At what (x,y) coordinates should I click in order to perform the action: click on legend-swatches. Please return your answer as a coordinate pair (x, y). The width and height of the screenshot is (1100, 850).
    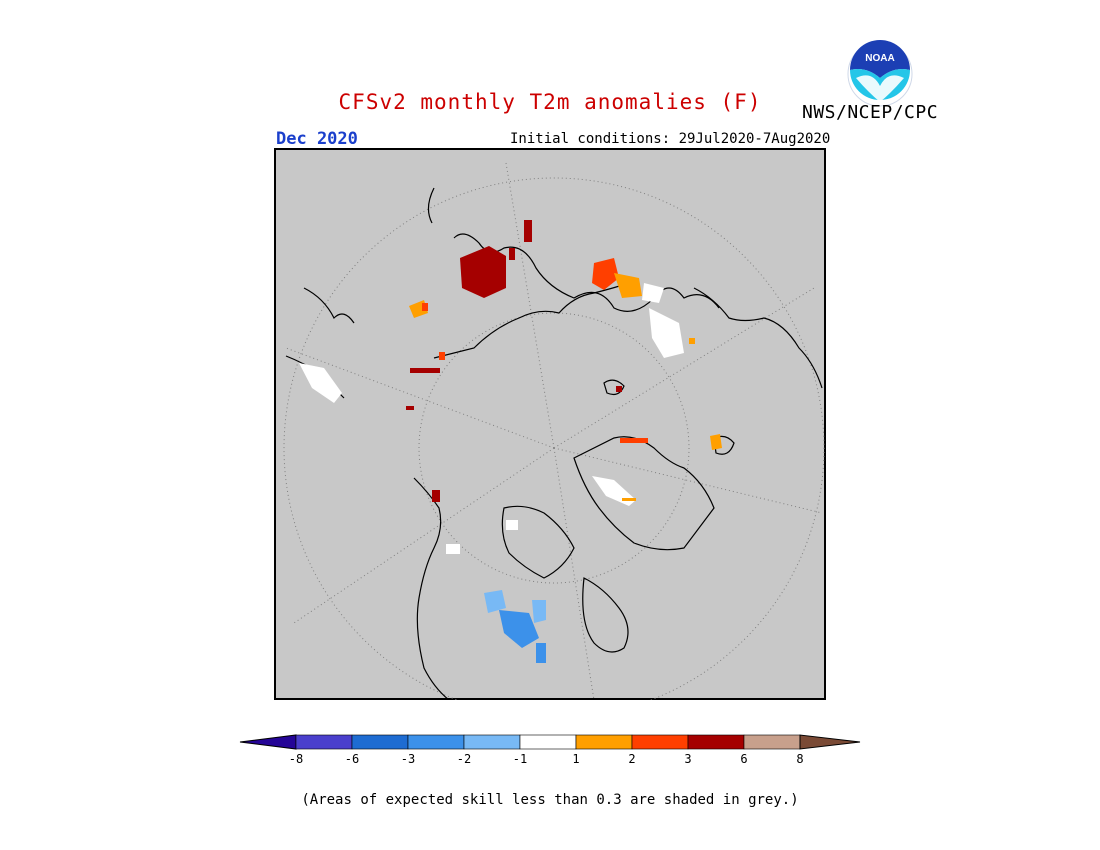
    Looking at the image, I should click on (550, 742).